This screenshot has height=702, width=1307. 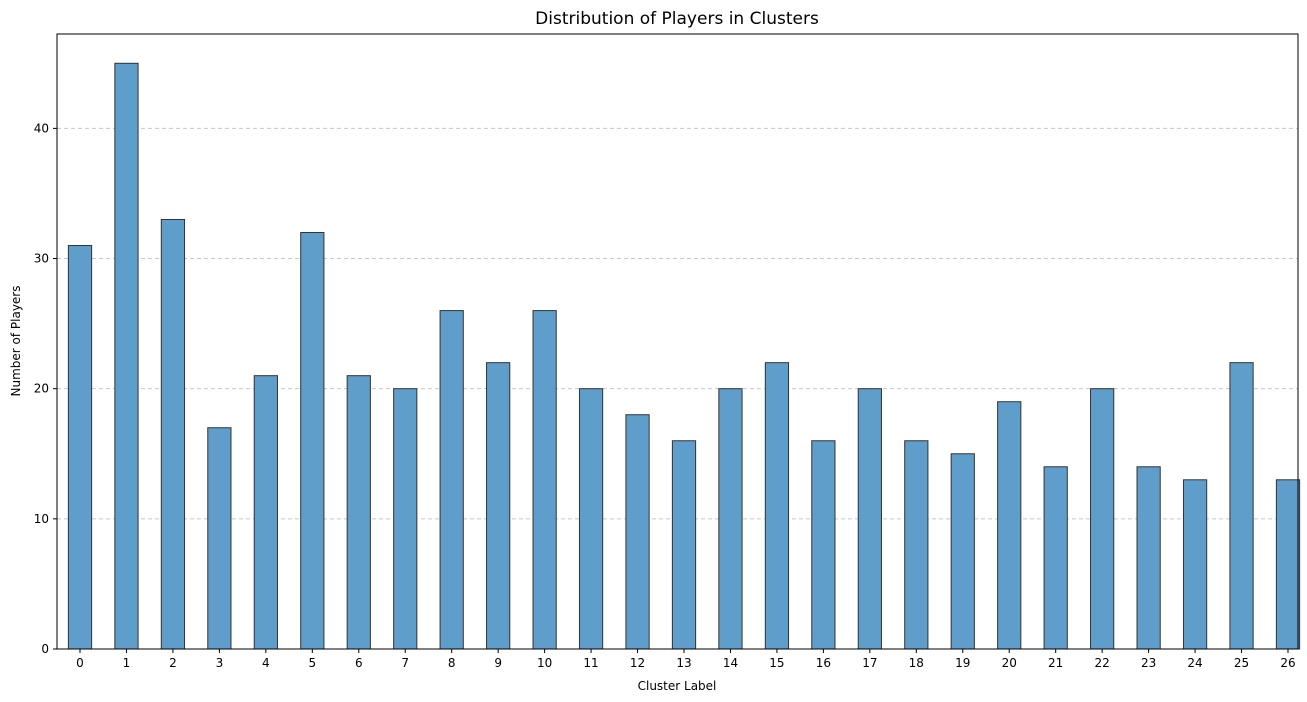 What do you see at coordinates (776, 663) in the screenshot?
I see `x-tick-label: 15` at bounding box center [776, 663].